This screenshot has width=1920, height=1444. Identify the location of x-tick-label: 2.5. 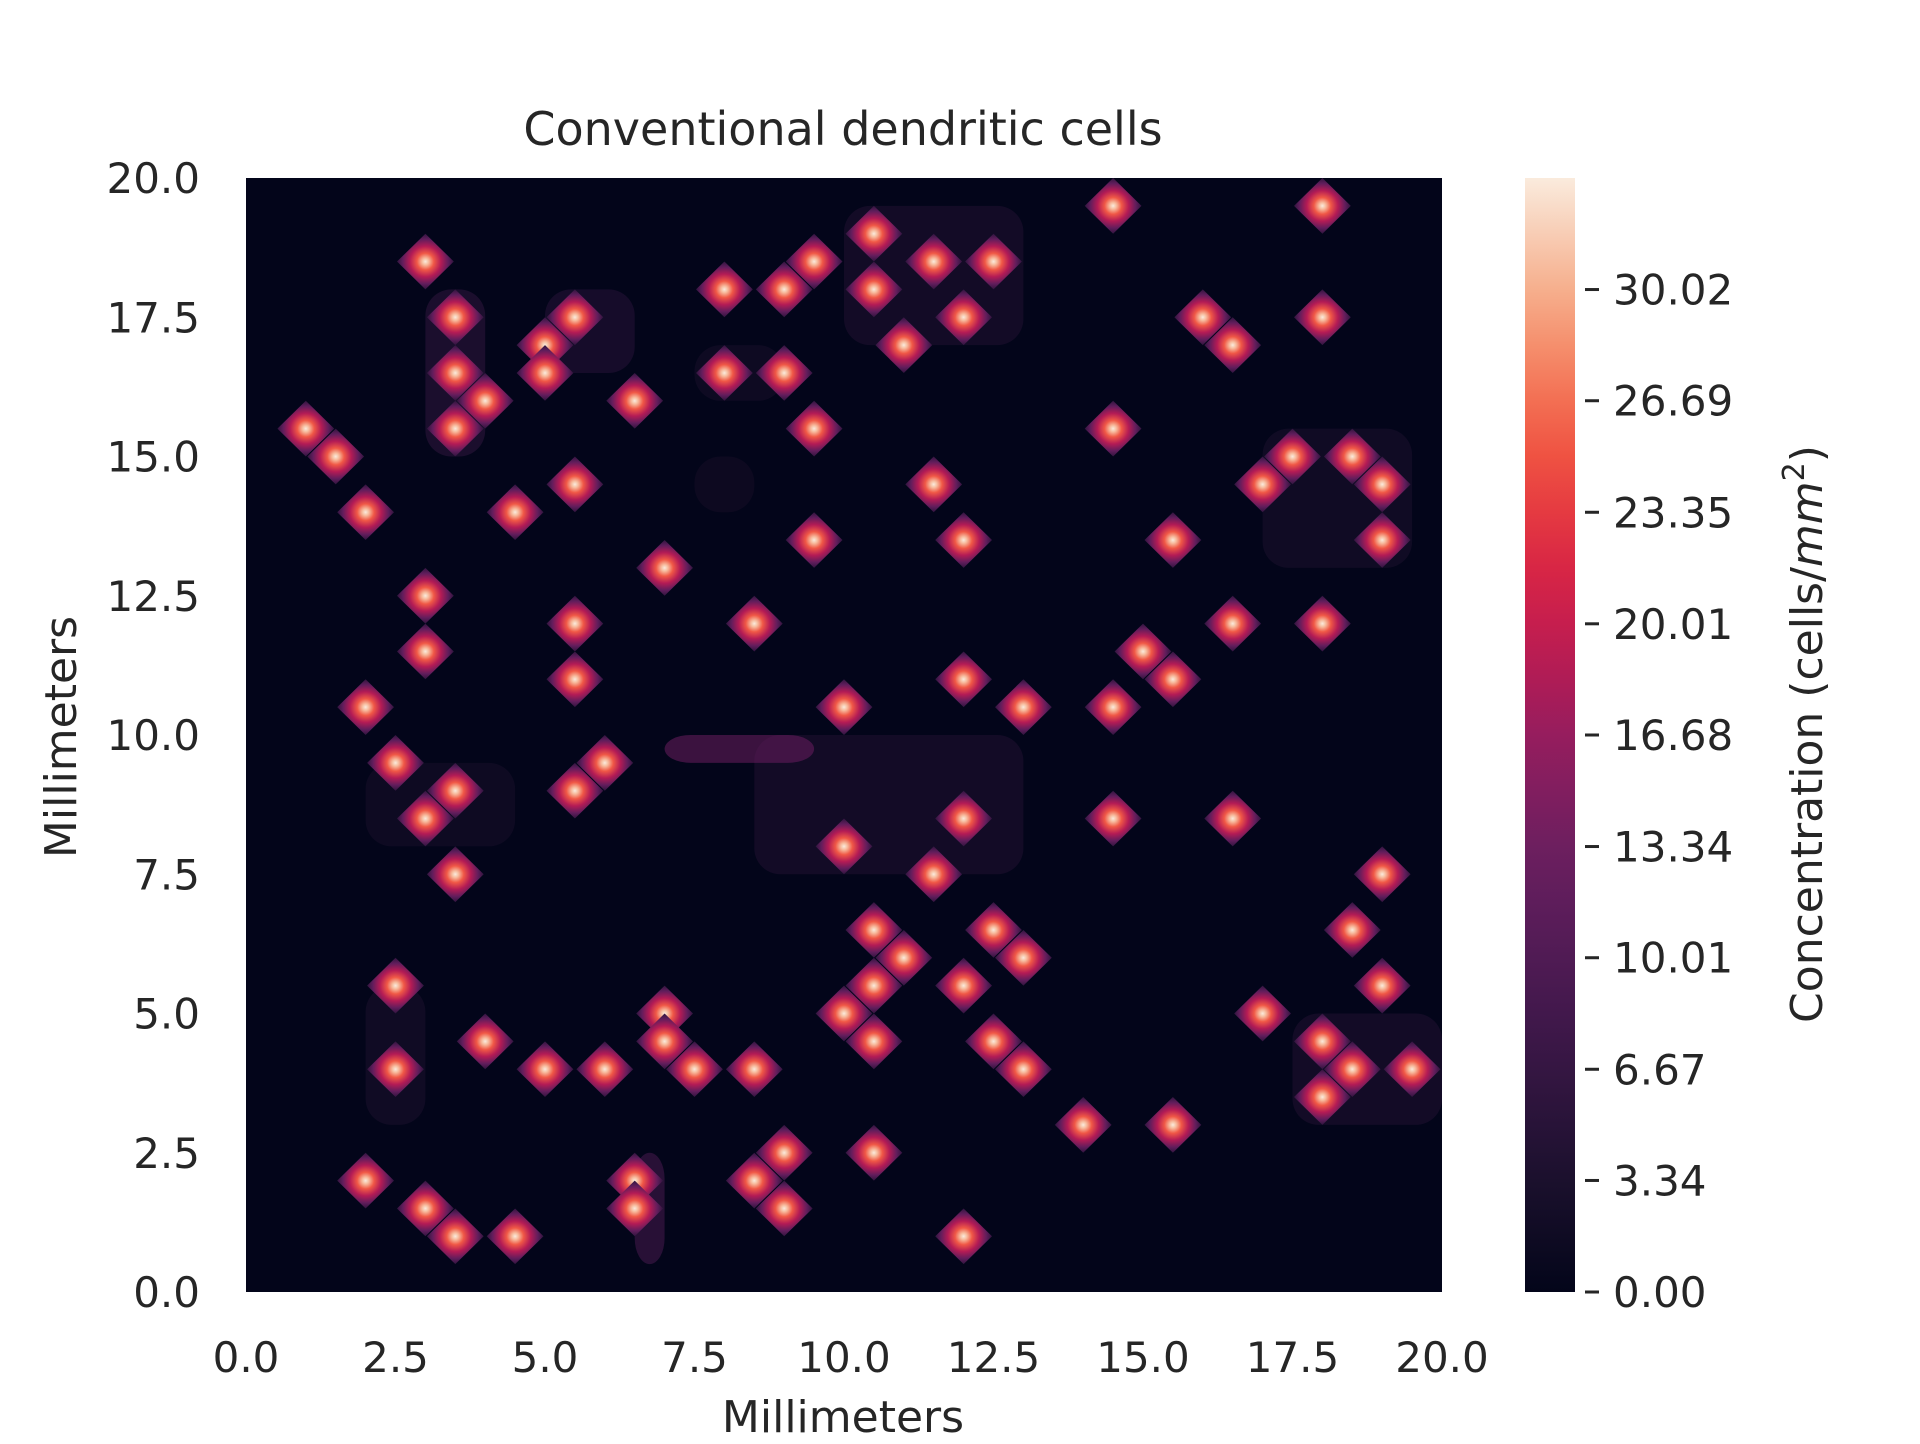
(395, 1357).